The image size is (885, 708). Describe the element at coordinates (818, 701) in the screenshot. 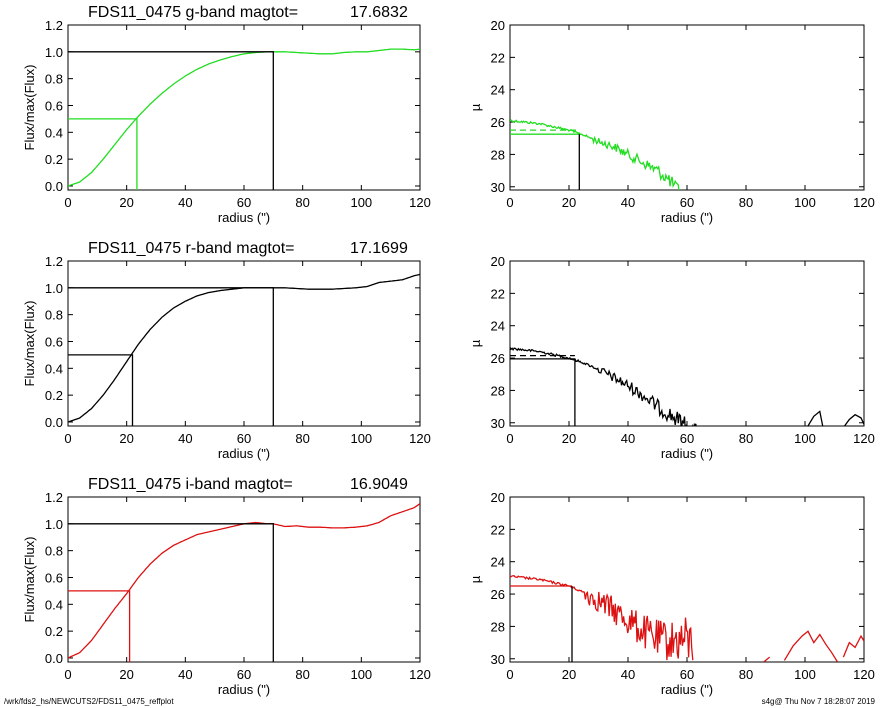

I see `footer-timestamp: s4g@ Thu Nov 7 18:28:07 2019` at that location.